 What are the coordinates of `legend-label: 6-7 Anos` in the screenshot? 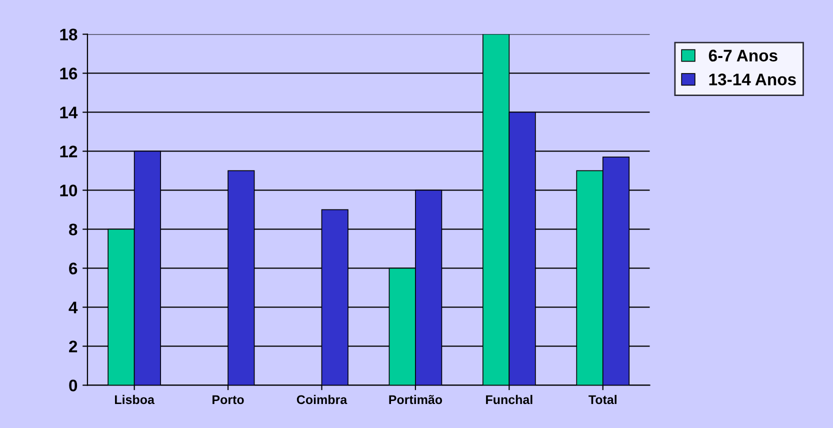 It's located at (743, 56).